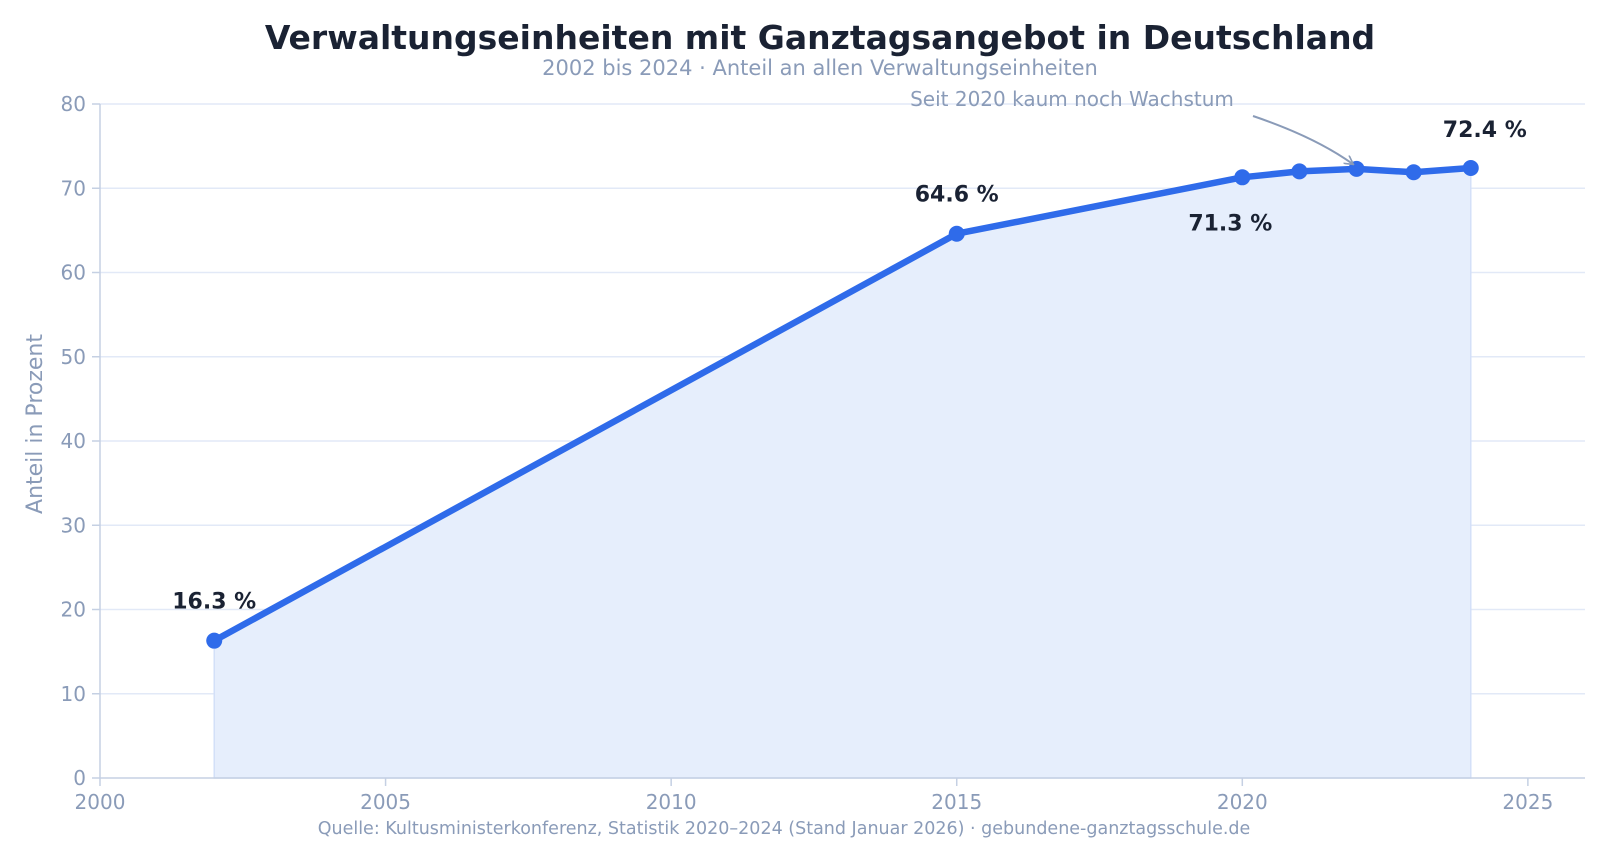 Image resolution: width=1600 pixels, height=864 pixels. Describe the element at coordinates (79, 778) in the screenshot. I see `y-tick-label-0: 0` at that location.